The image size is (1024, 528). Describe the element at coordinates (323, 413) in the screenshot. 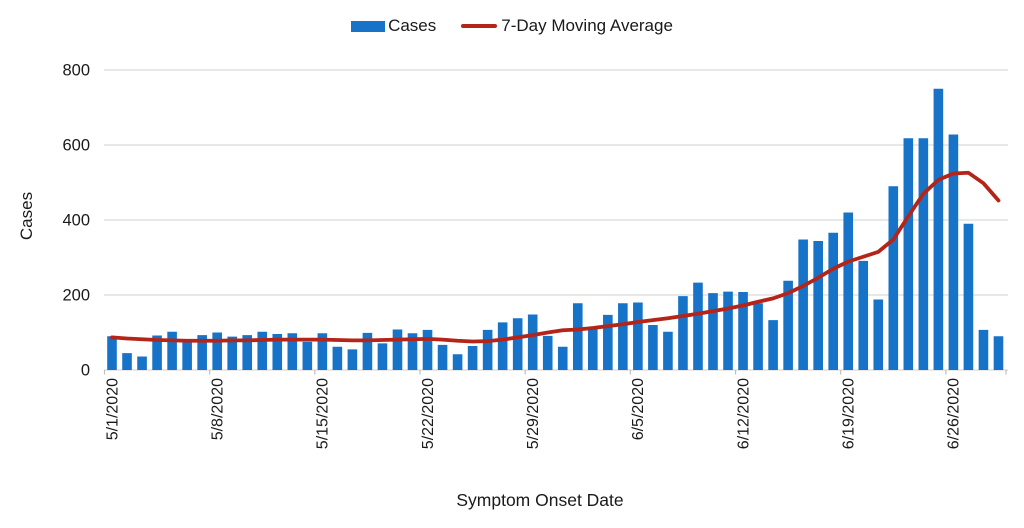

I see `x-tick-label: 5/15/2020` at that location.